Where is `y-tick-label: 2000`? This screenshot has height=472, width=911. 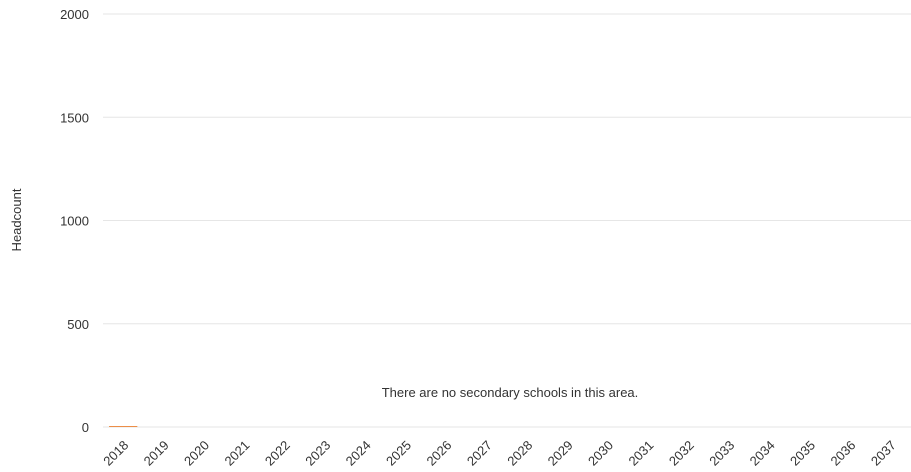
y-tick-label: 2000 is located at coordinates (74, 14).